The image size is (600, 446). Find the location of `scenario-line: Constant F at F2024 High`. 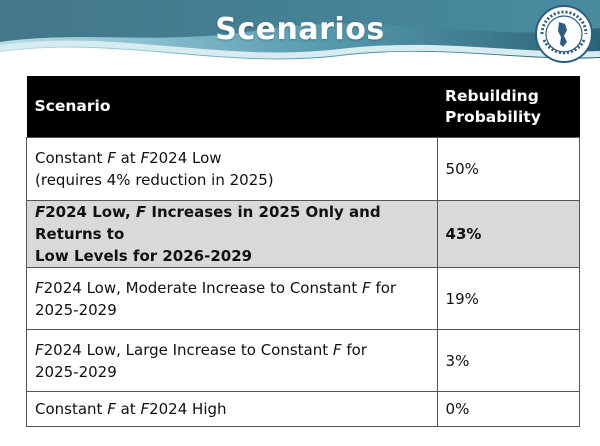

scenario-line: Constant F at F2024 High is located at coordinates (131, 409).